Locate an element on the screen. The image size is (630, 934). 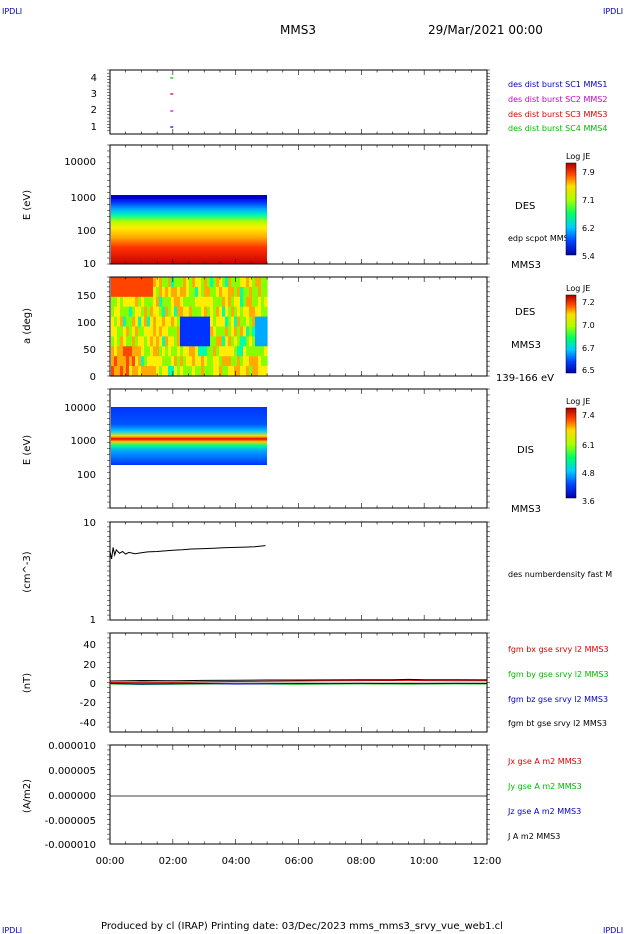
panel-density: 10 1 (cm^-3) des numberdensity fast M is located at coordinates (317, 572).